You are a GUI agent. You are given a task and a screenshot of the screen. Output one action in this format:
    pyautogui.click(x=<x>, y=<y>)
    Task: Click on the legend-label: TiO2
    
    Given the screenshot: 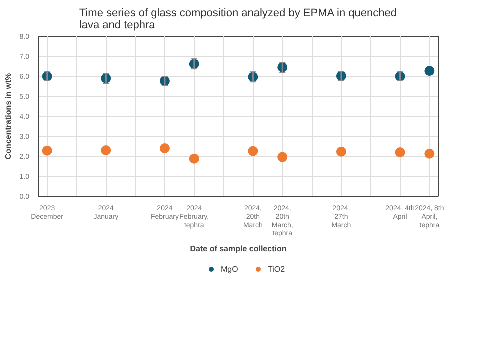 What is the action you would take?
    pyautogui.click(x=277, y=269)
    